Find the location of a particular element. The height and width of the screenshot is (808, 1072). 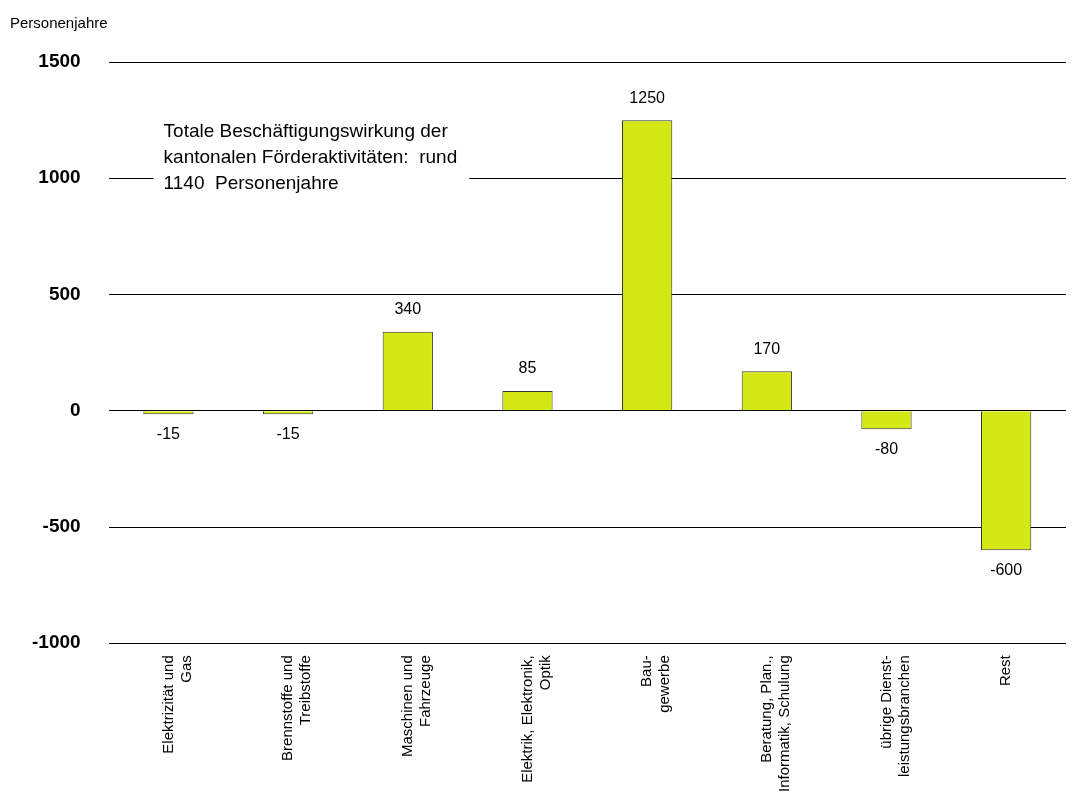

data-label: 340 is located at coordinates (408, 309).